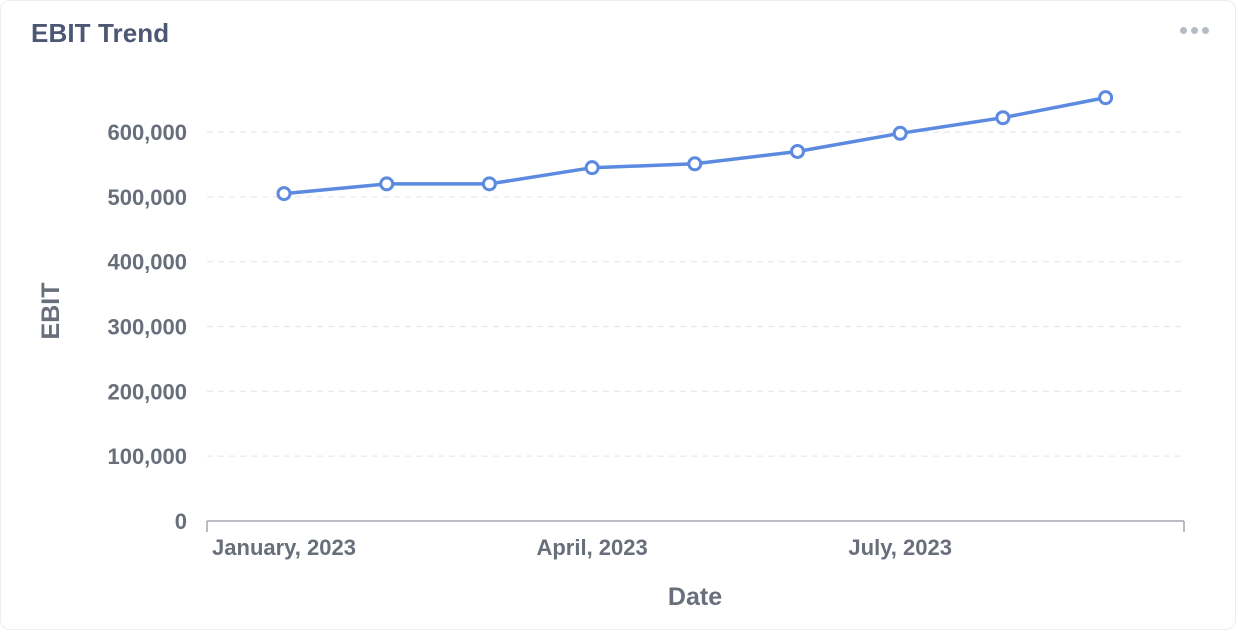  I want to click on series-line, so click(695, 145).